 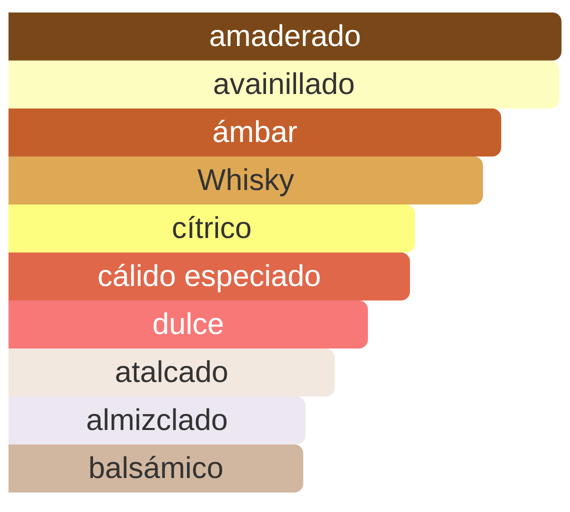 I want to click on y-tick-label: avainillado, so click(x=284, y=84).